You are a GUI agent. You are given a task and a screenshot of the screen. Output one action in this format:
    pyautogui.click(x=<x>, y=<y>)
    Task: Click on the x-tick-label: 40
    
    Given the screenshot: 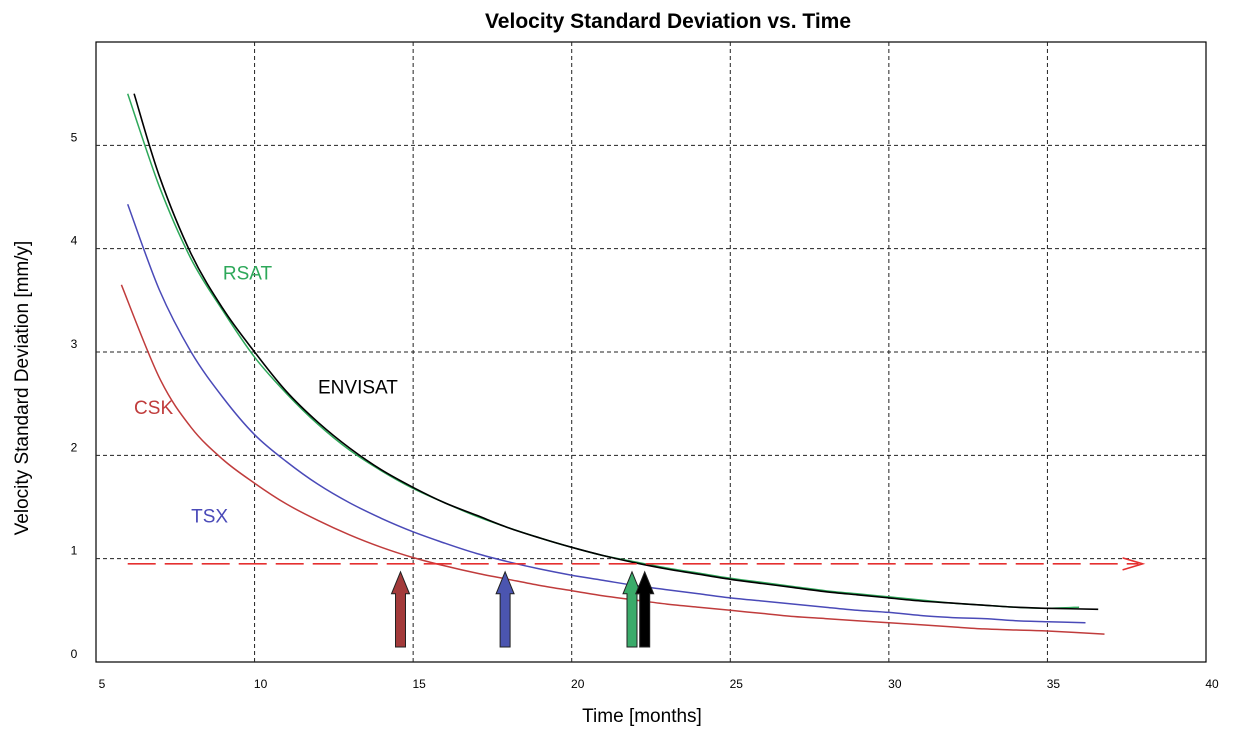 What is the action you would take?
    pyautogui.click(x=1212, y=684)
    